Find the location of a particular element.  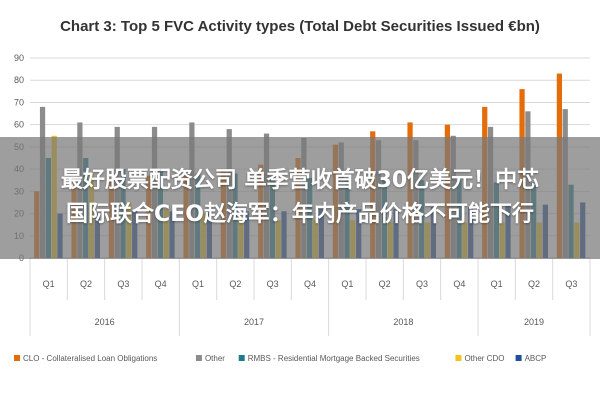

legend-label-3: Other CDO is located at coordinates (484, 358).